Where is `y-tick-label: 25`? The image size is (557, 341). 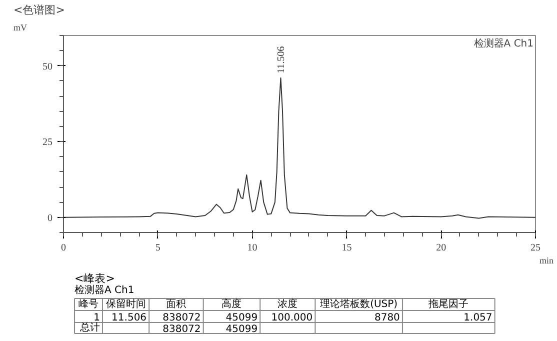 y-tick-label: 25 is located at coordinates (47, 142).